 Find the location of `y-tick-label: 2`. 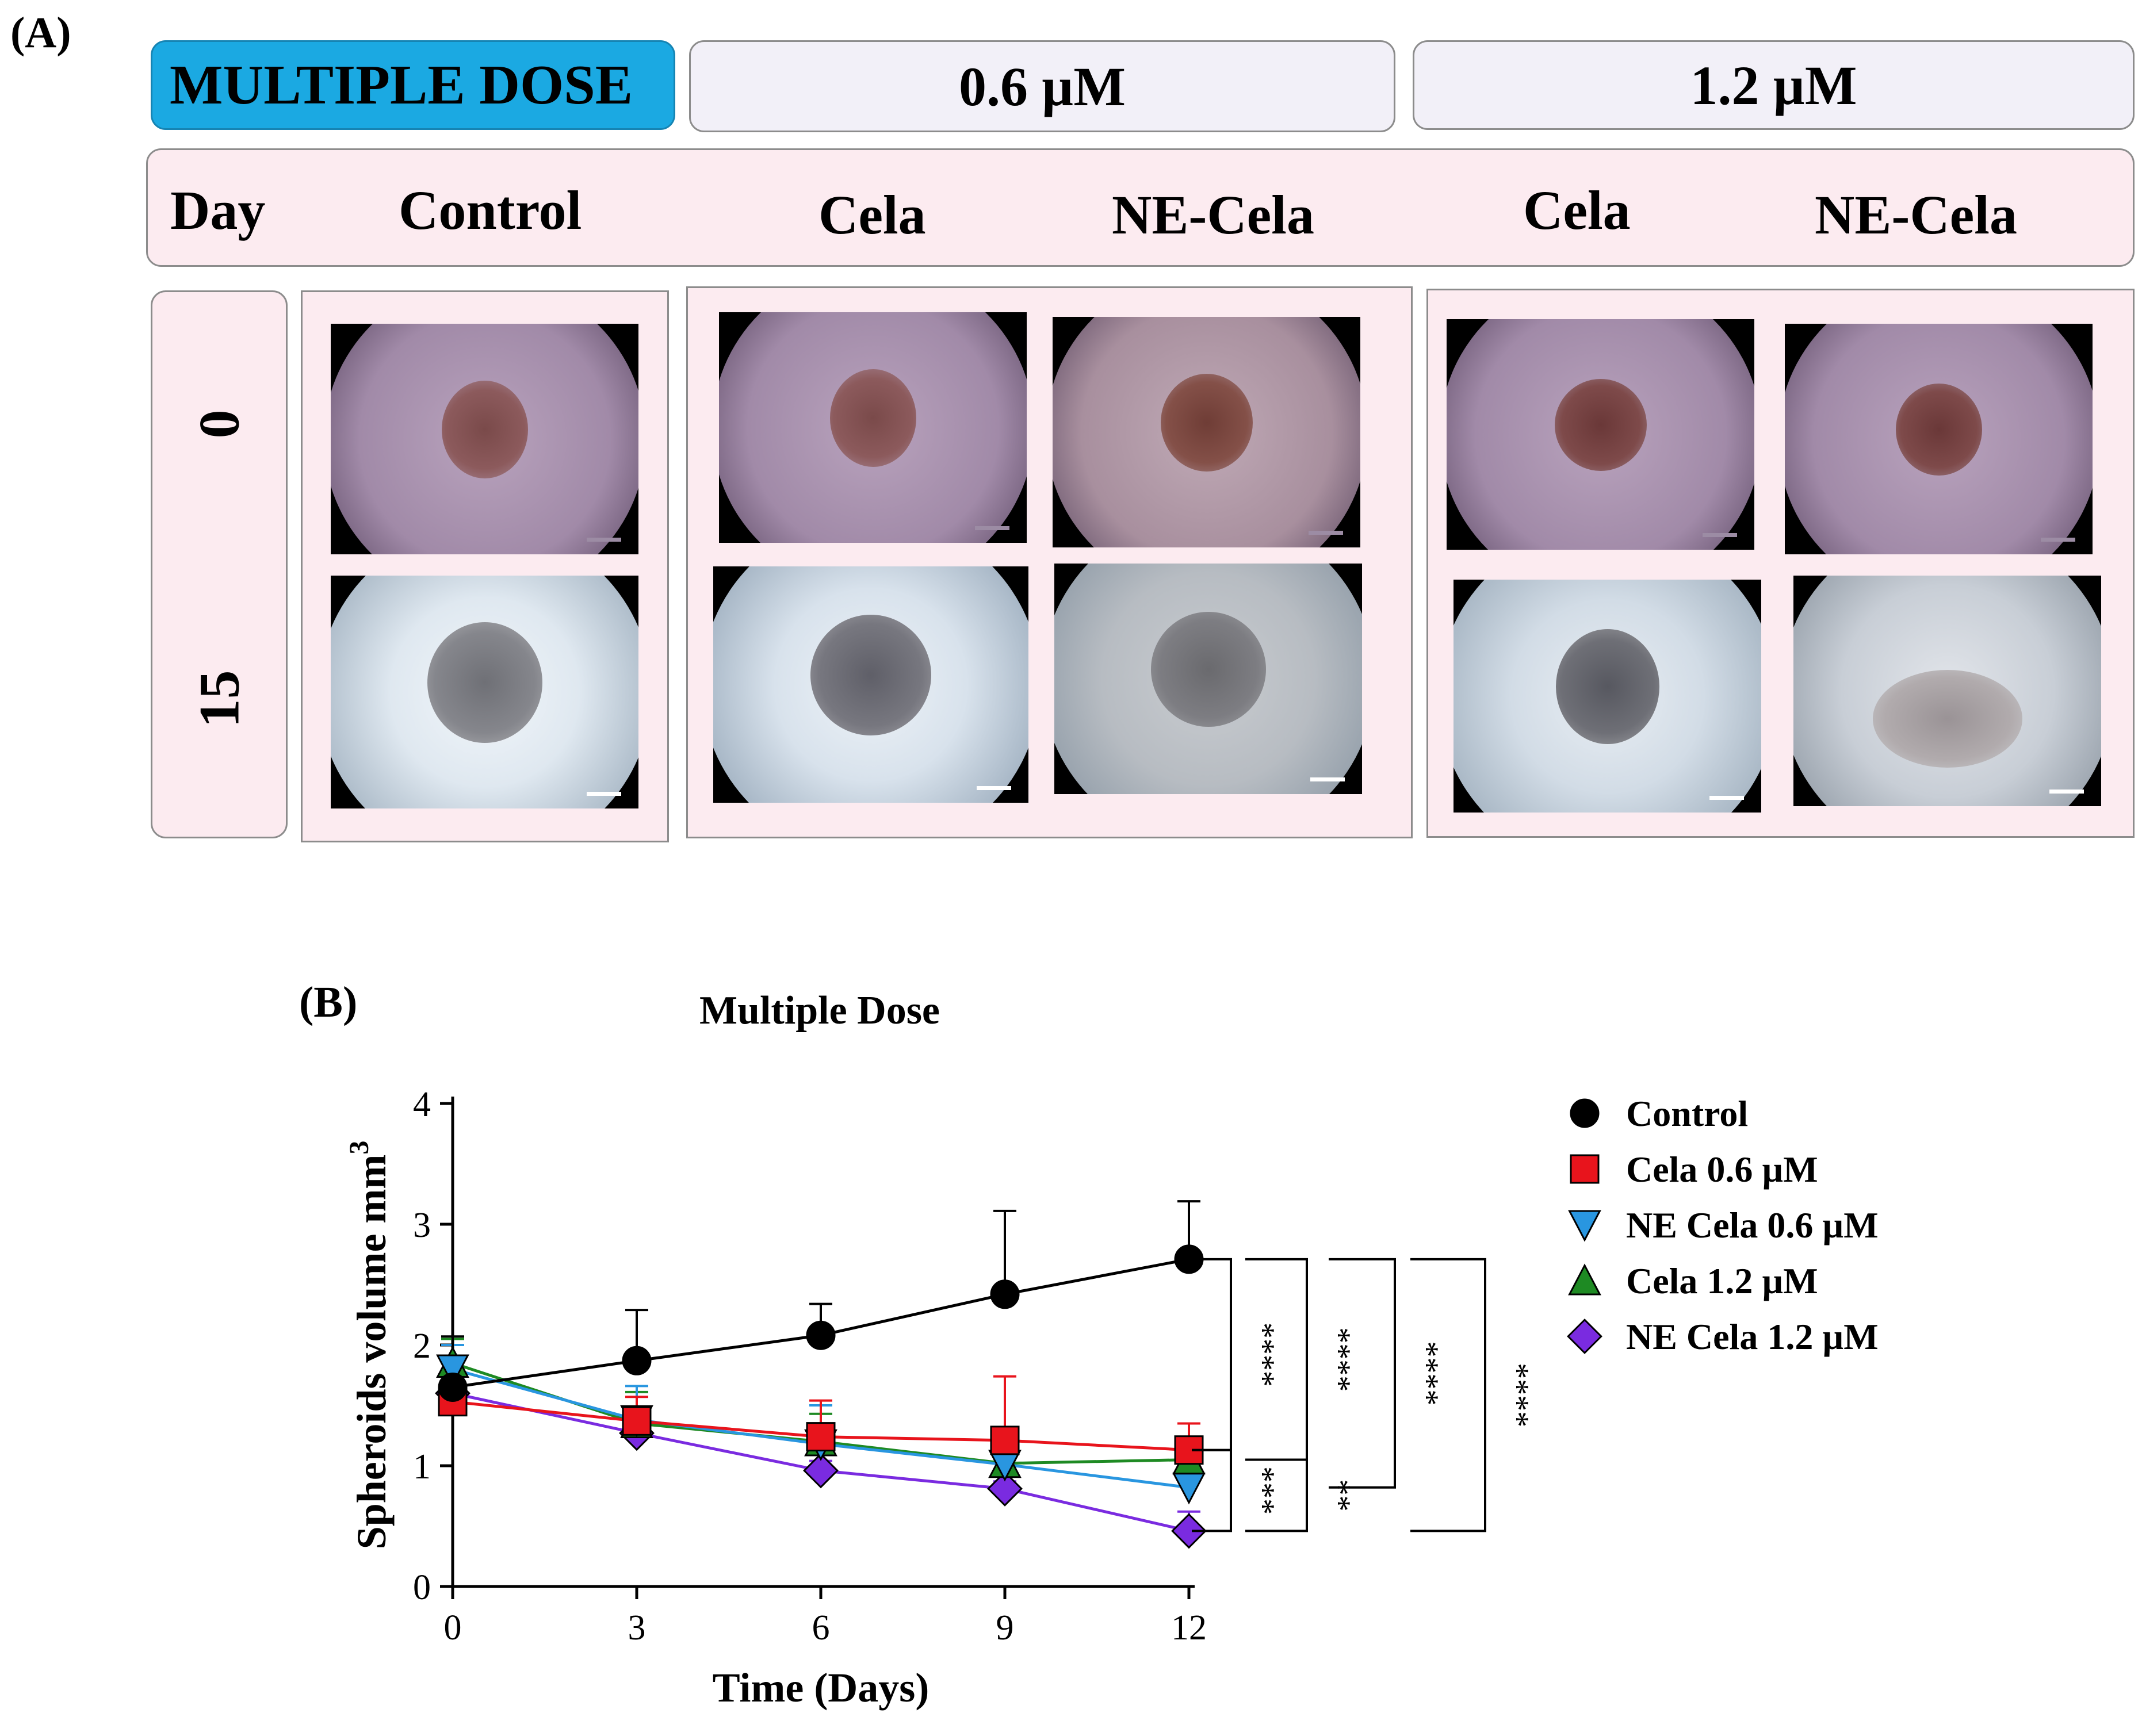

y-tick-label: 2 is located at coordinates (422, 1346).